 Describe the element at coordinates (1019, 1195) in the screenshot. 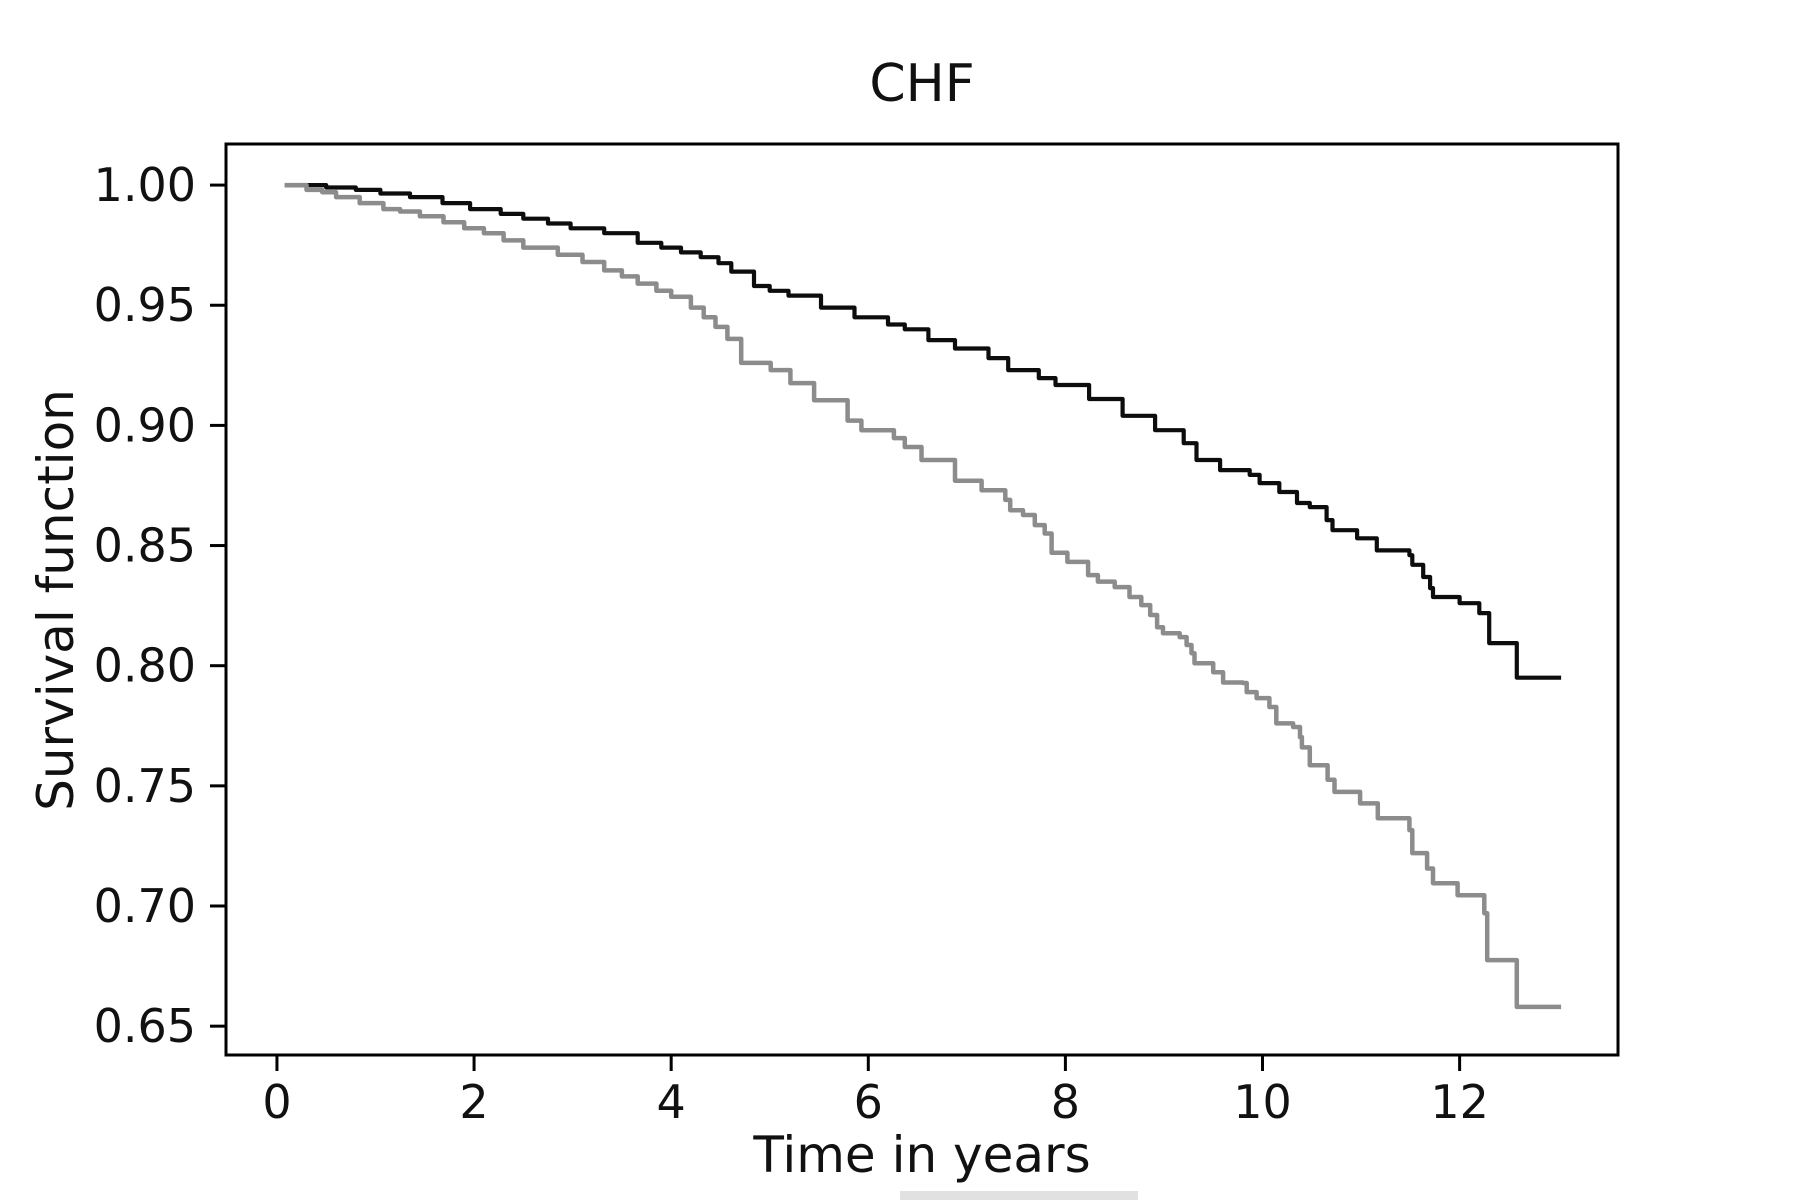

I see `screenshot-artifact-bar` at that location.